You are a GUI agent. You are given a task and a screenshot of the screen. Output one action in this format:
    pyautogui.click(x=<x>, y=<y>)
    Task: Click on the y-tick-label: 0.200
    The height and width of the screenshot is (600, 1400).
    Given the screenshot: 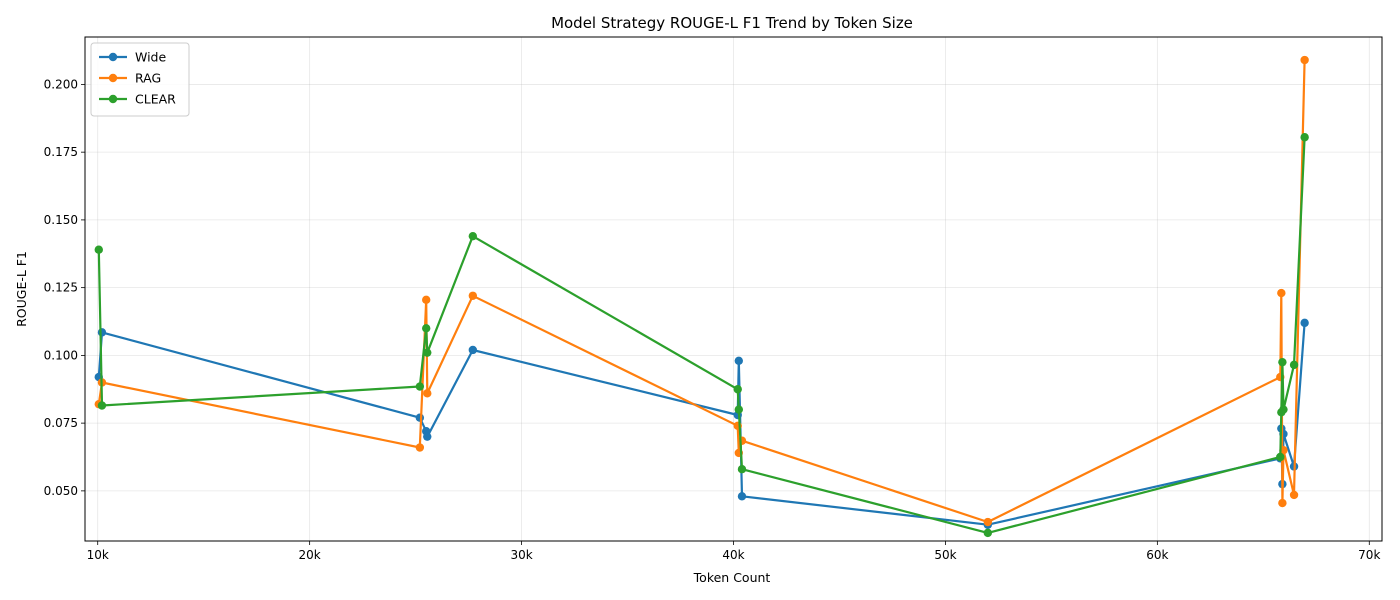 What is the action you would take?
    pyautogui.click(x=61, y=84)
    